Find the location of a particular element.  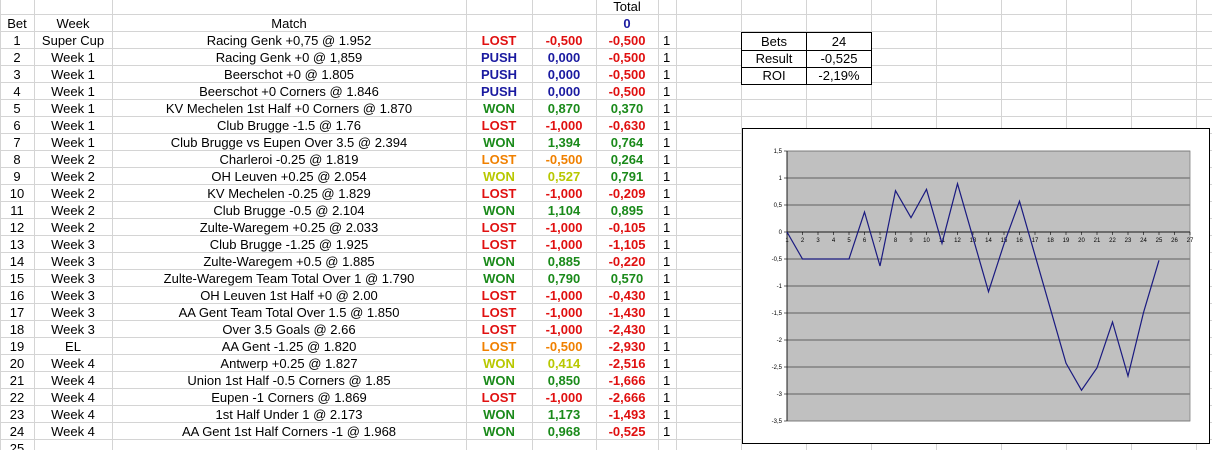

match-cell: Club Brugge -0.5 @ 2.104 is located at coordinates (289, 210).